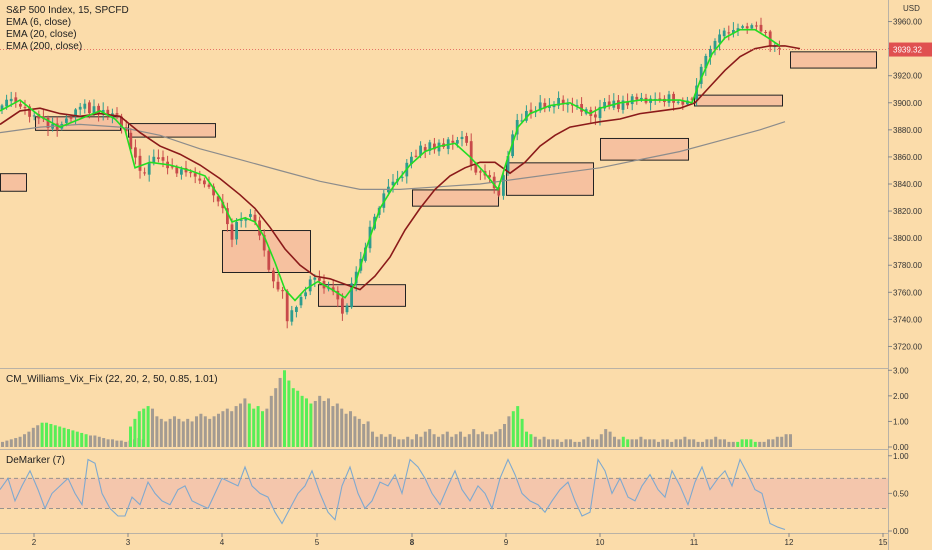 Image resolution: width=932 pixels, height=550 pixels. What do you see at coordinates (901, 447) in the screenshot?
I see `vix-tick-label: 0.00` at bounding box center [901, 447].